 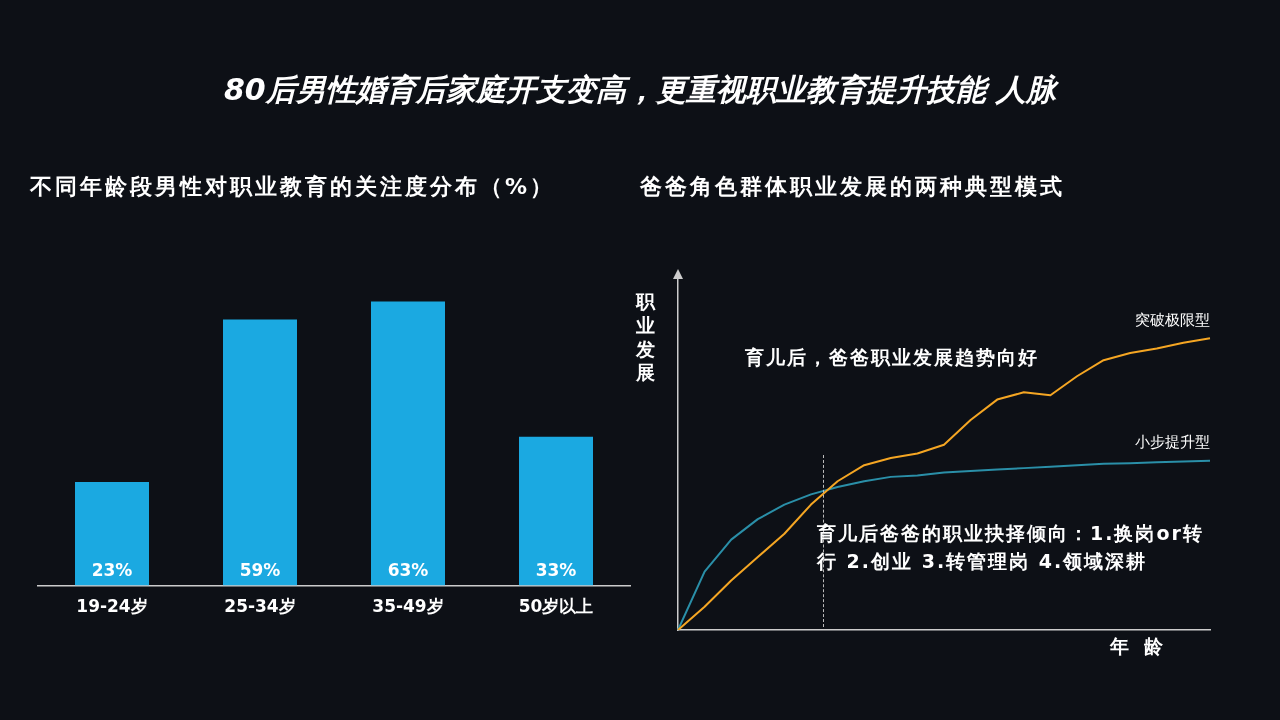 I want to click on x-tick-label: 50岁以上, so click(x=556, y=606).